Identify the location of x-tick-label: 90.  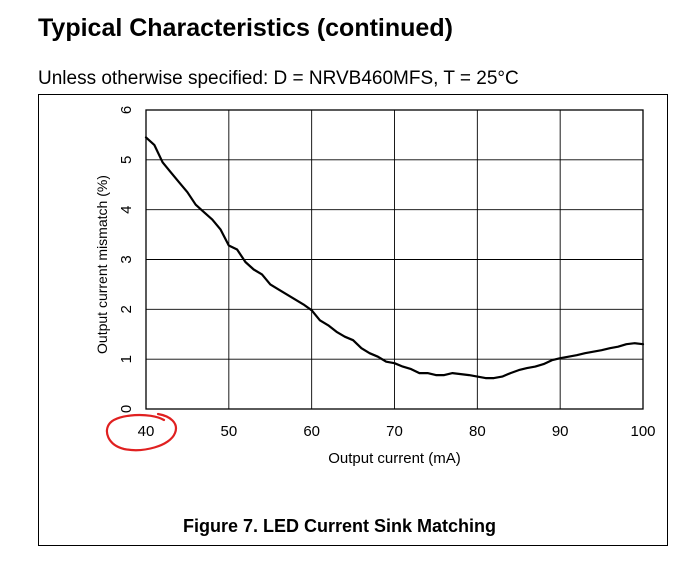
(560, 431).